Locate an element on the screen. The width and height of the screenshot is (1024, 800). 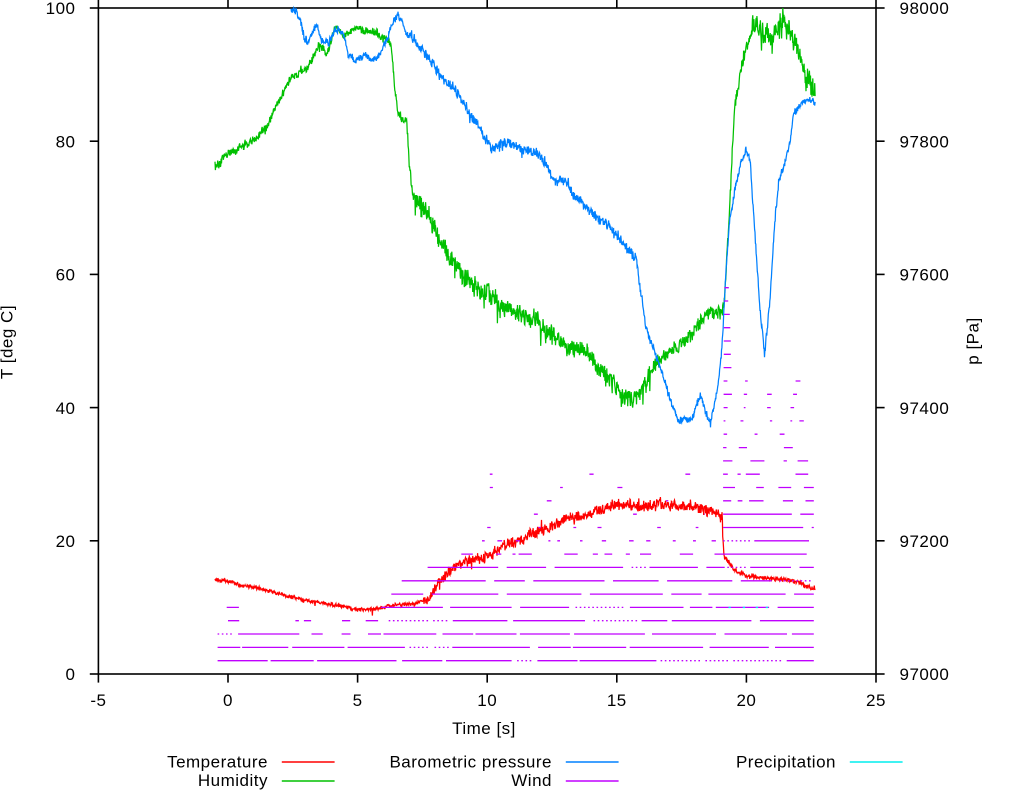
svg-text: Barometric pressure is located at coordinates (470, 762).